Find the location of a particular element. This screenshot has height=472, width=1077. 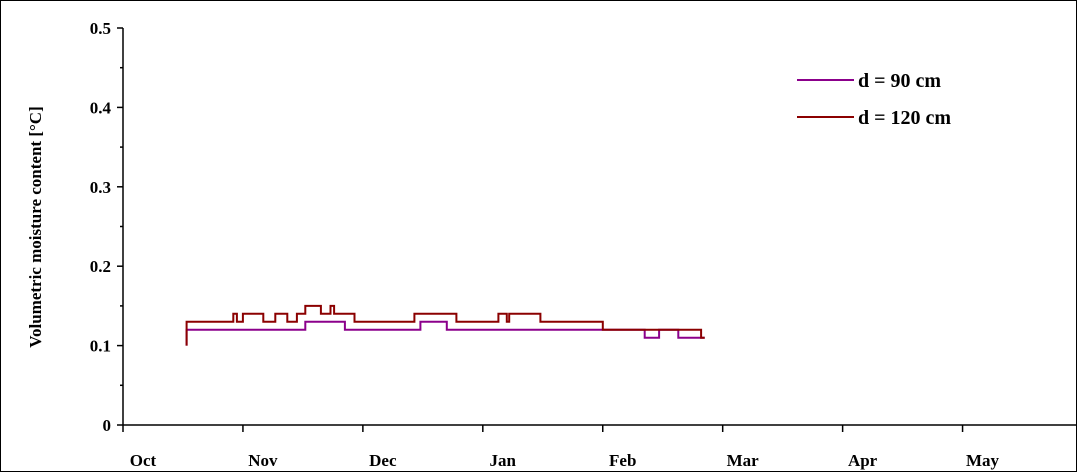

y-tick-label: 0.1 is located at coordinates (100, 346).